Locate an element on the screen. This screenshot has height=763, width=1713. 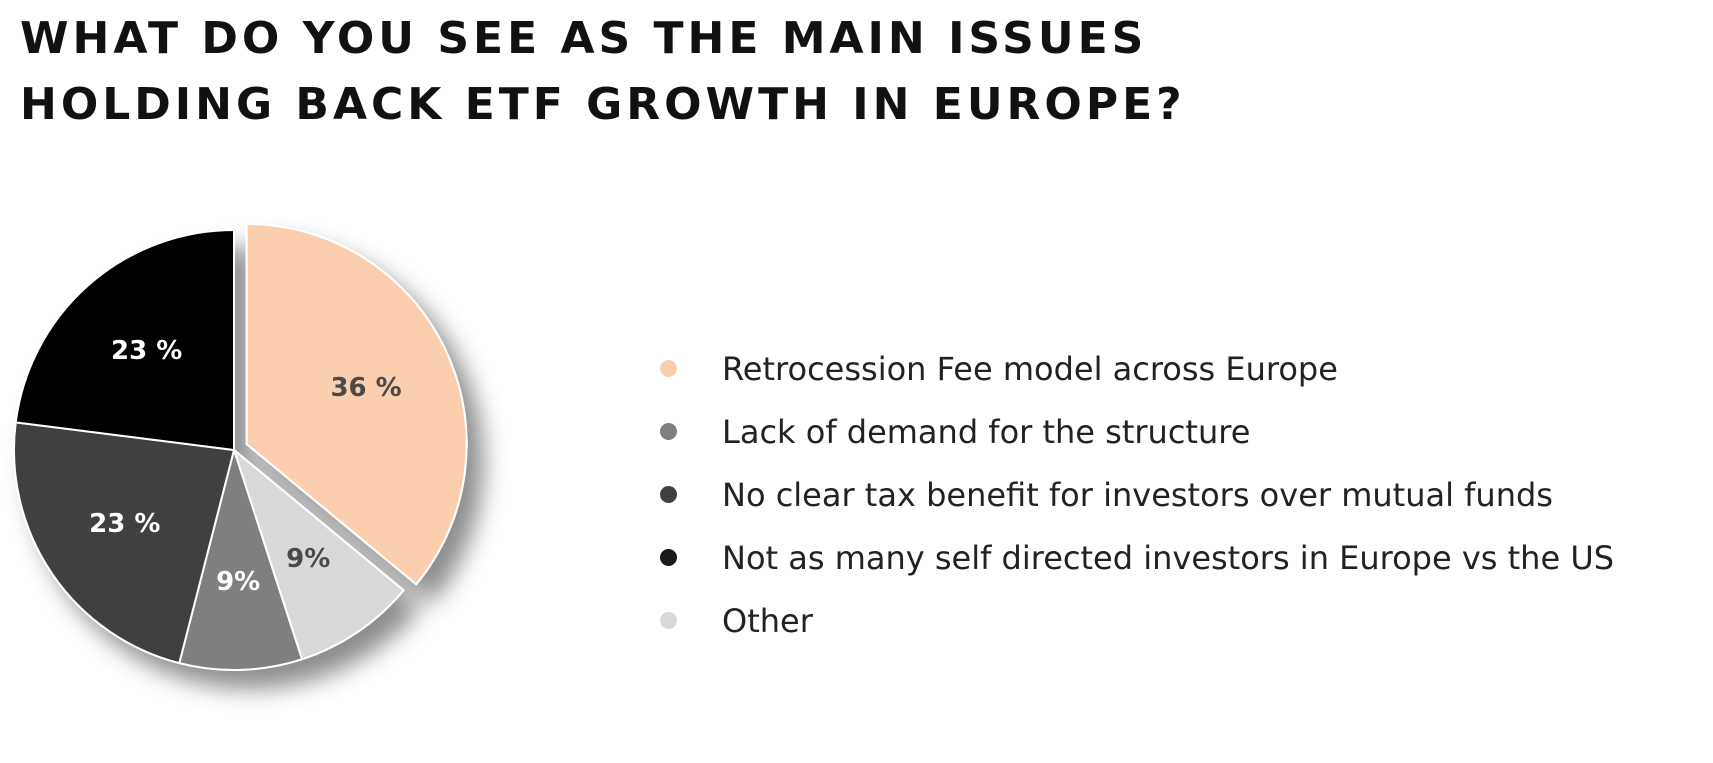
pie-slice-retrocession-fee-model-across-europe is located at coordinates (356, 404).